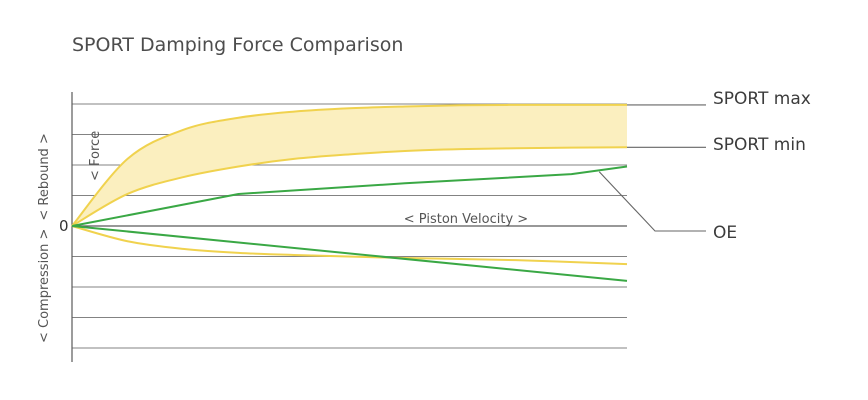 This screenshot has width=868, height=400. I want to click on series-line-oe, so click(349, 196).